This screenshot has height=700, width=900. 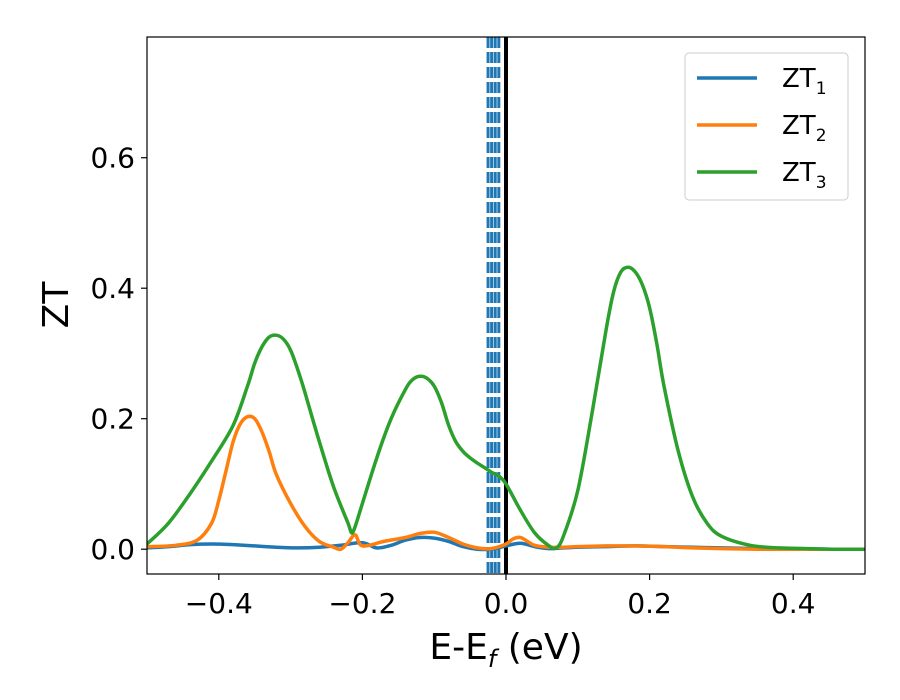 What do you see at coordinates (539, 647) in the screenshot?
I see `x-axis-label-unit: (eV)` at bounding box center [539, 647].